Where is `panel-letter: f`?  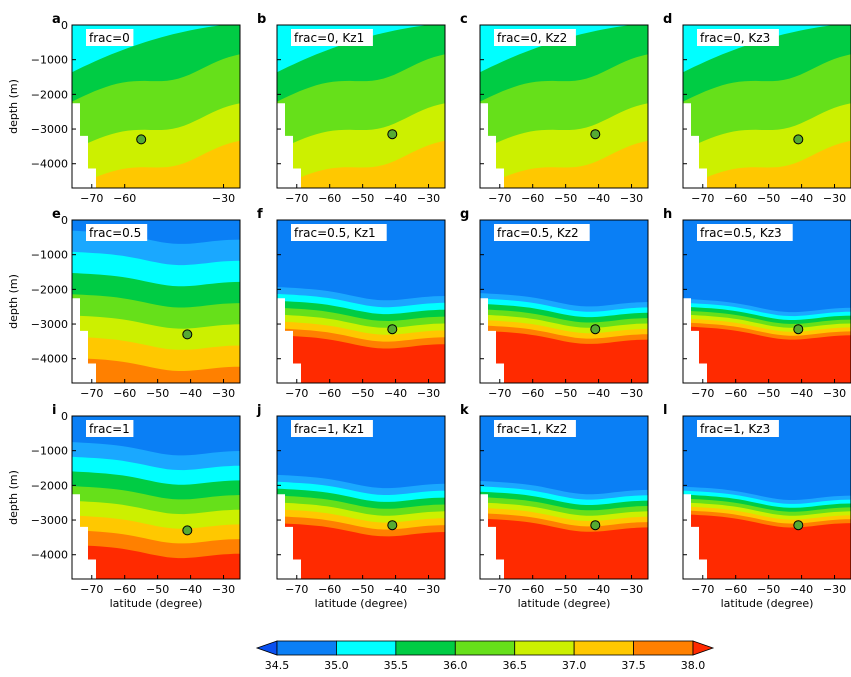 panel-letter: f is located at coordinates (260, 214).